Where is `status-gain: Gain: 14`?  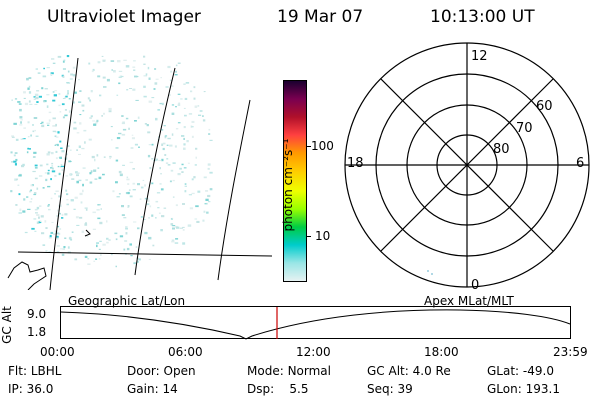 status-gain: Gain: 14 is located at coordinates (152, 389).